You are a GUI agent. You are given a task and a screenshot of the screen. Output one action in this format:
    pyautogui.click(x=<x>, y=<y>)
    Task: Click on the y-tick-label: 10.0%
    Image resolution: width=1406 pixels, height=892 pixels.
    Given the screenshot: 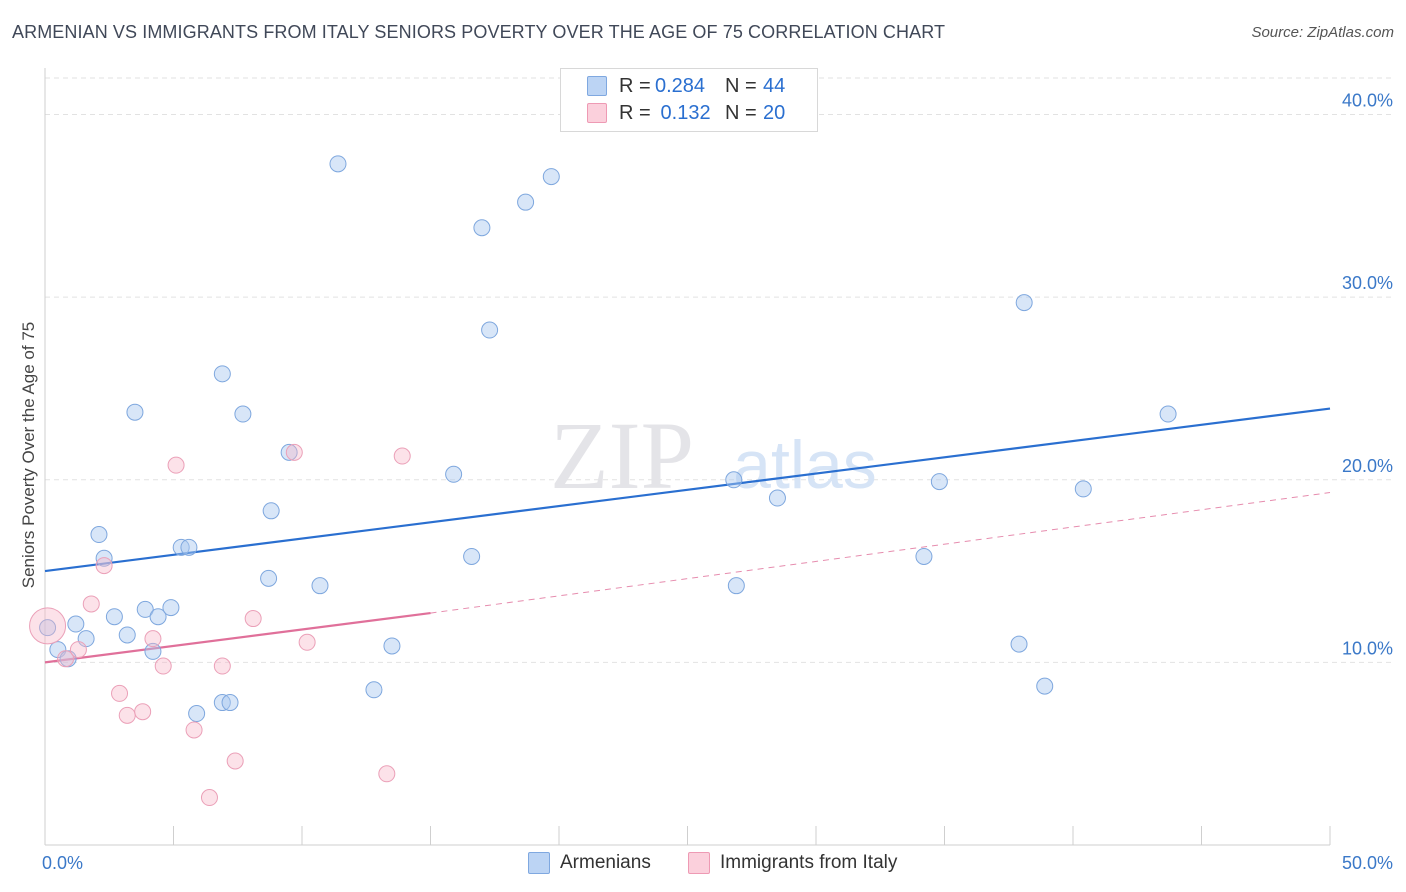 What is the action you would take?
    pyautogui.click(x=1367, y=648)
    